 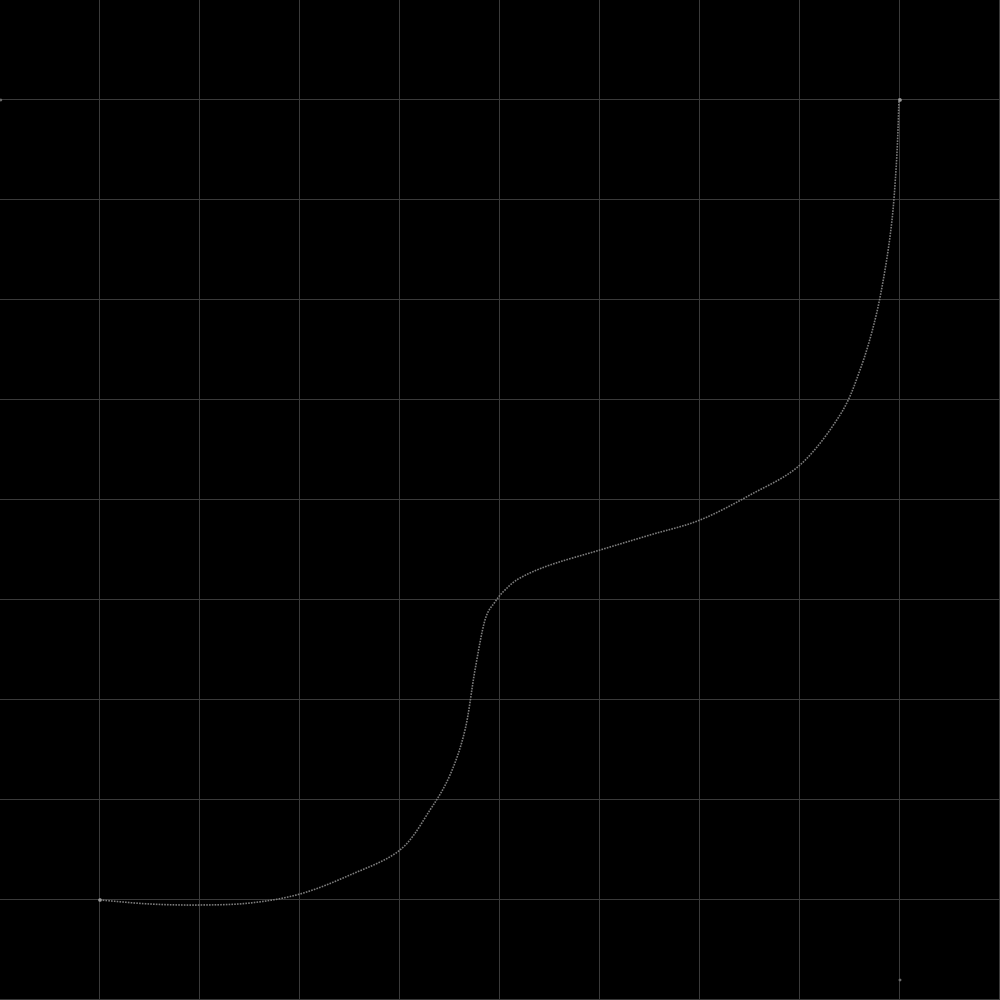 I want to click on edge-marker-bottom, so click(x=900, y=980).